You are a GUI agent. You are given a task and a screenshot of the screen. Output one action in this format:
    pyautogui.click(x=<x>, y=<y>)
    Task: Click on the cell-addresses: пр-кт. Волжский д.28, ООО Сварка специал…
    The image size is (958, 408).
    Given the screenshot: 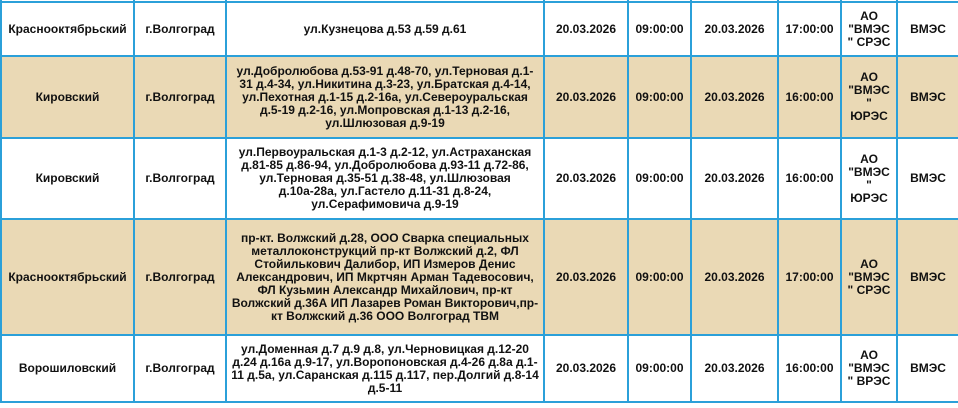 What is the action you would take?
    pyautogui.click(x=385, y=277)
    